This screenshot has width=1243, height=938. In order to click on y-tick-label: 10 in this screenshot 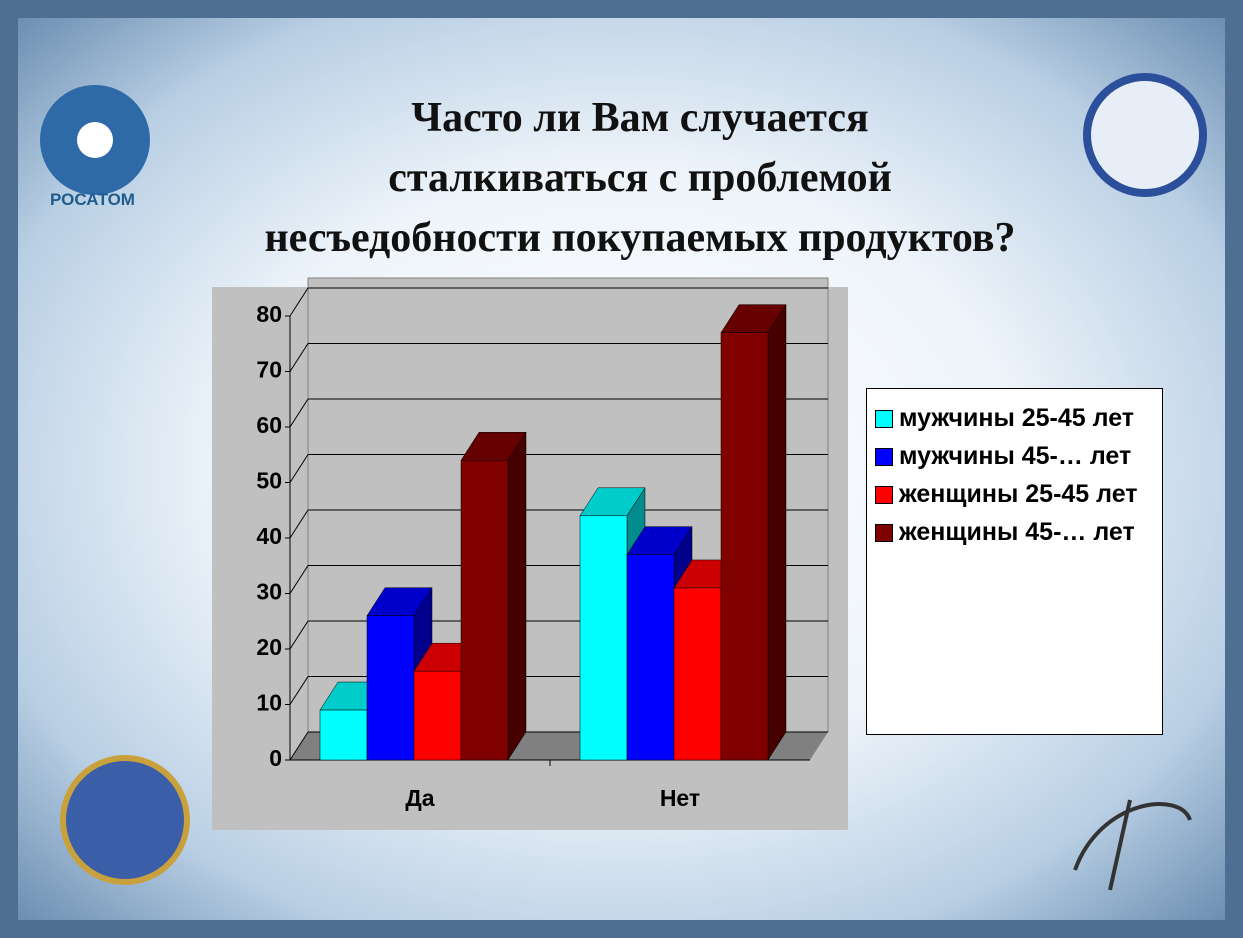, I will do `click(269, 703)`.